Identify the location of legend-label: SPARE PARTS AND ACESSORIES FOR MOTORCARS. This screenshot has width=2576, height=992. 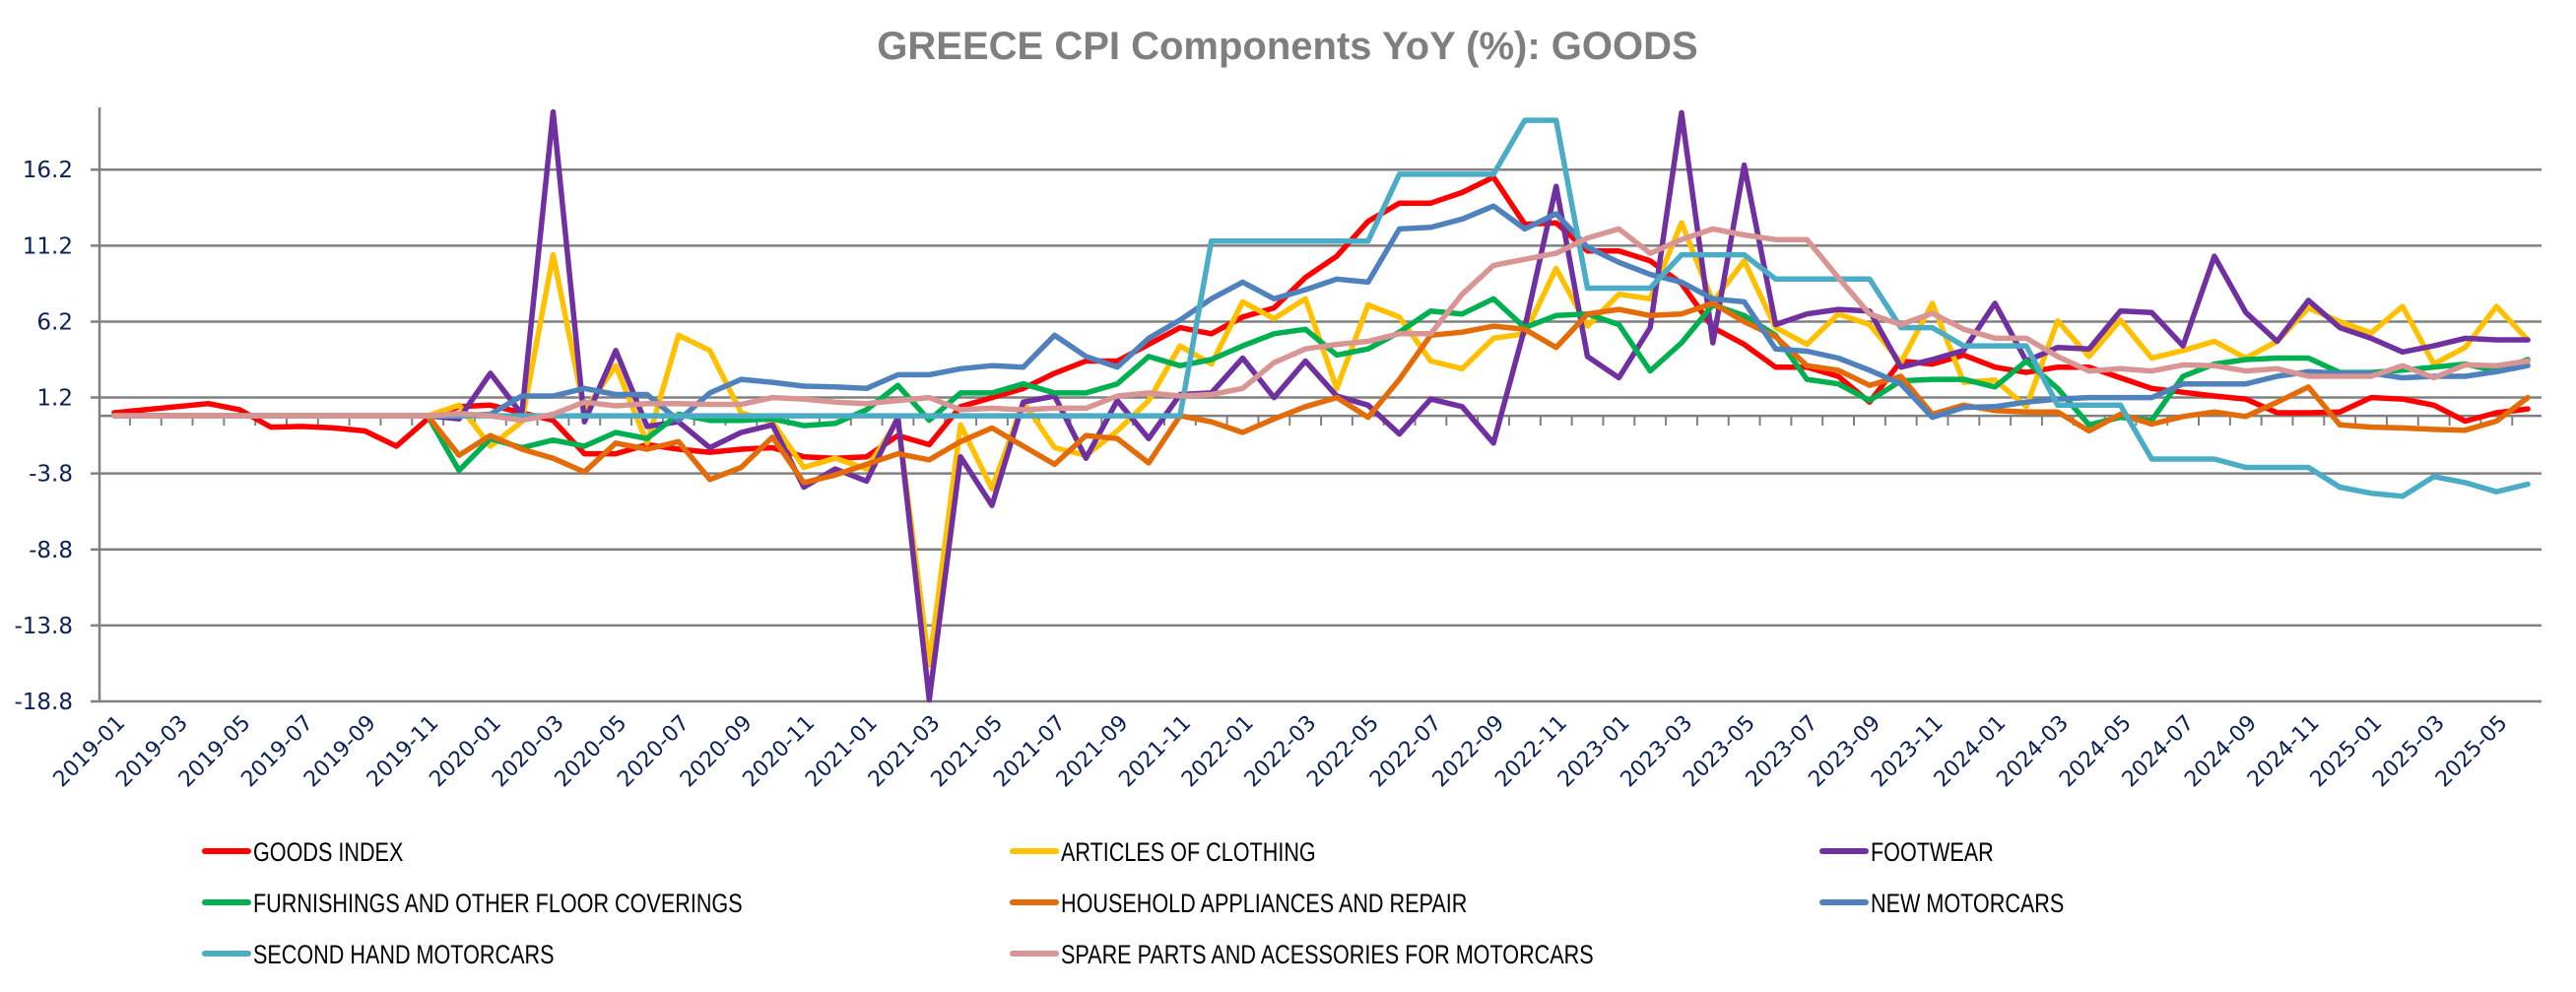
(1328, 956).